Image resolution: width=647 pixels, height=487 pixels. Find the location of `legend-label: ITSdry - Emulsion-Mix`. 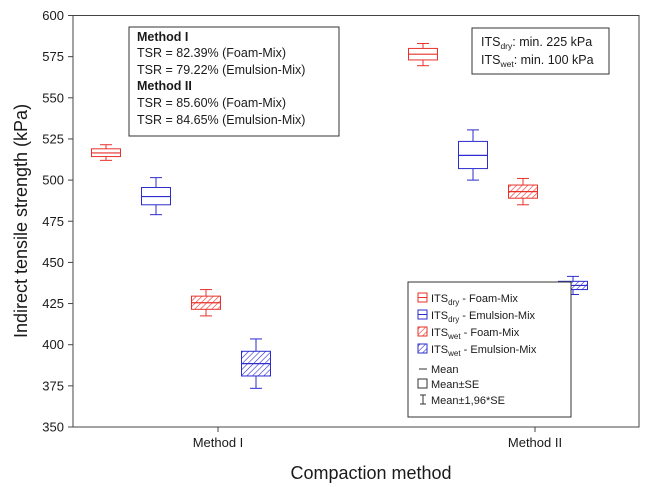

legend-label: ITSdry - Emulsion-Mix is located at coordinates (483, 317).